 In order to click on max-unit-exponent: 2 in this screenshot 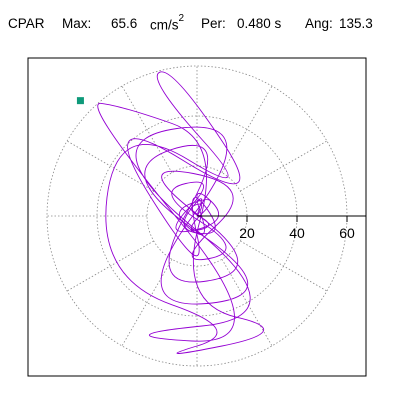, I will do `click(181, 18)`.